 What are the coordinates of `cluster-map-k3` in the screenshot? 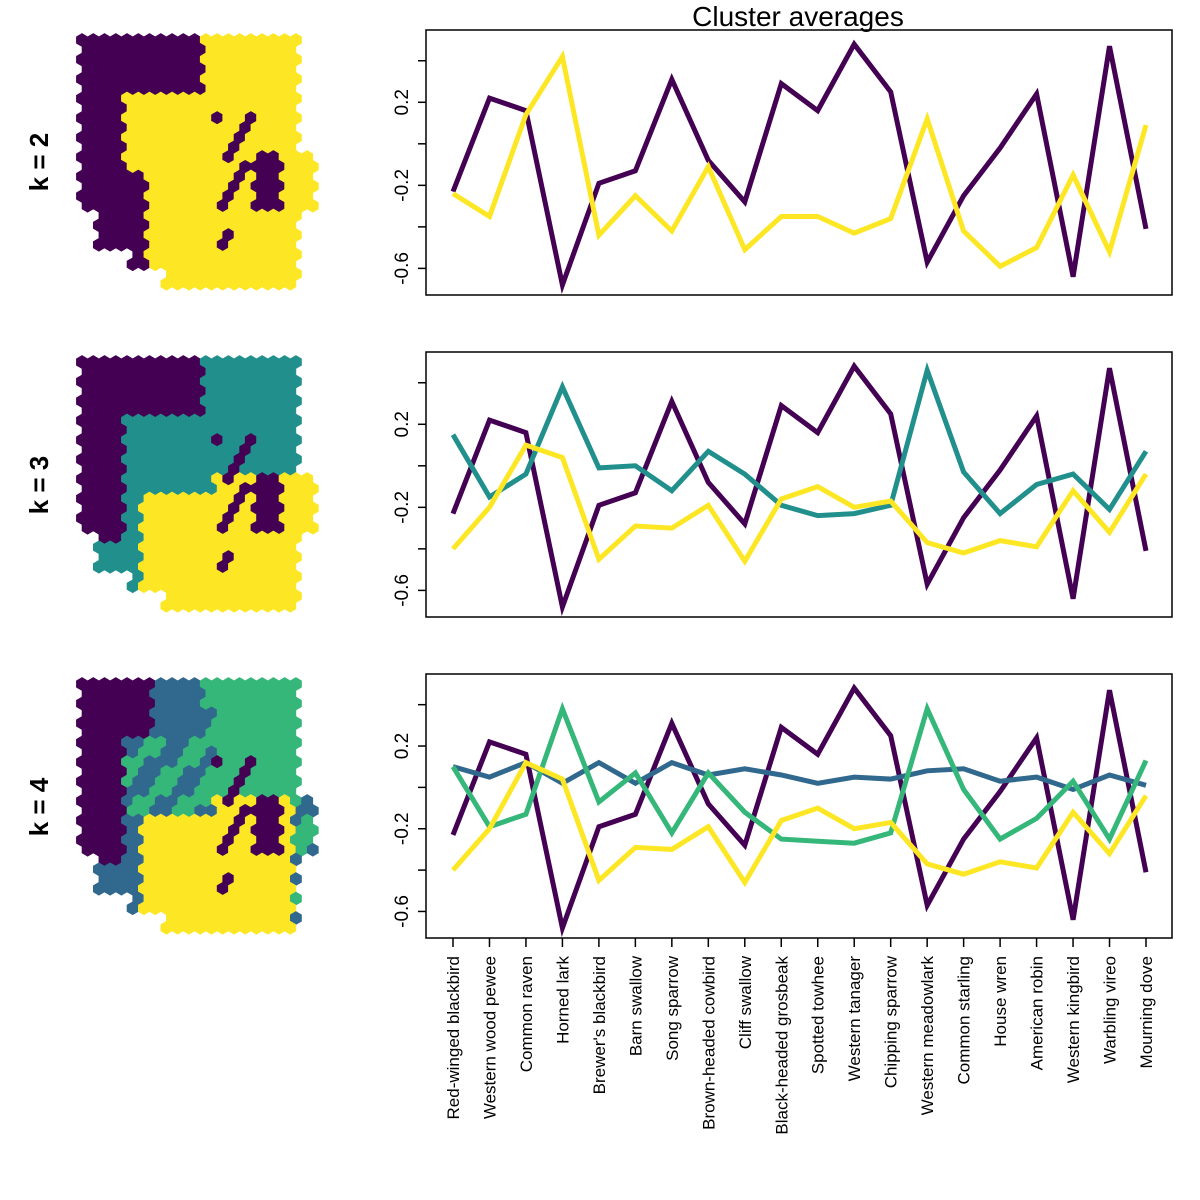 It's located at (197, 484).